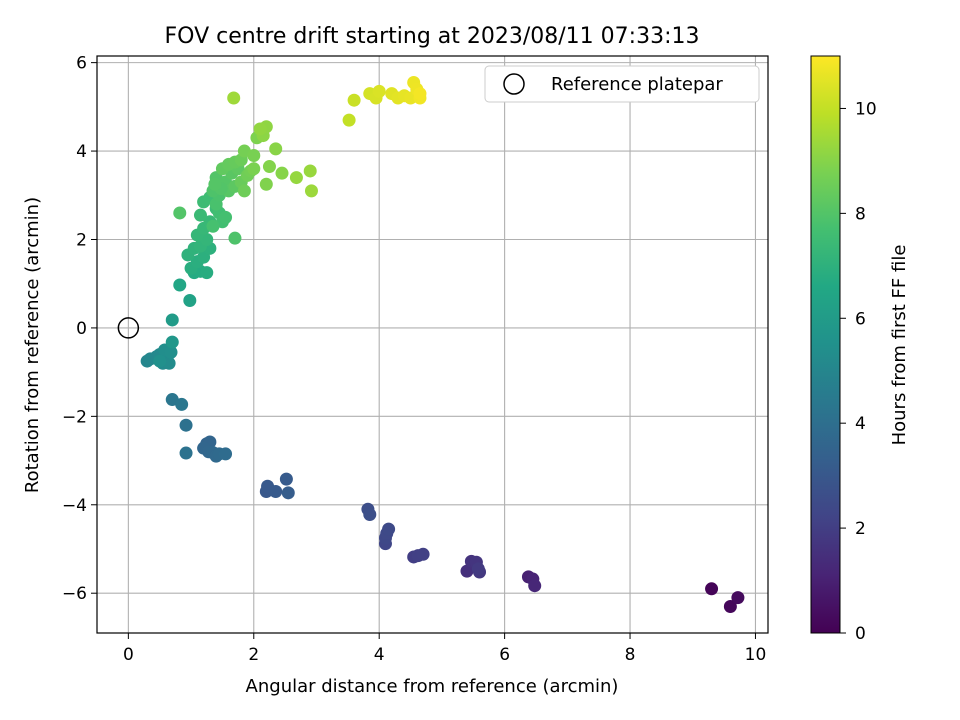  Describe the element at coordinates (825, 344) in the screenshot. I see `colorbar-gradient` at that location.